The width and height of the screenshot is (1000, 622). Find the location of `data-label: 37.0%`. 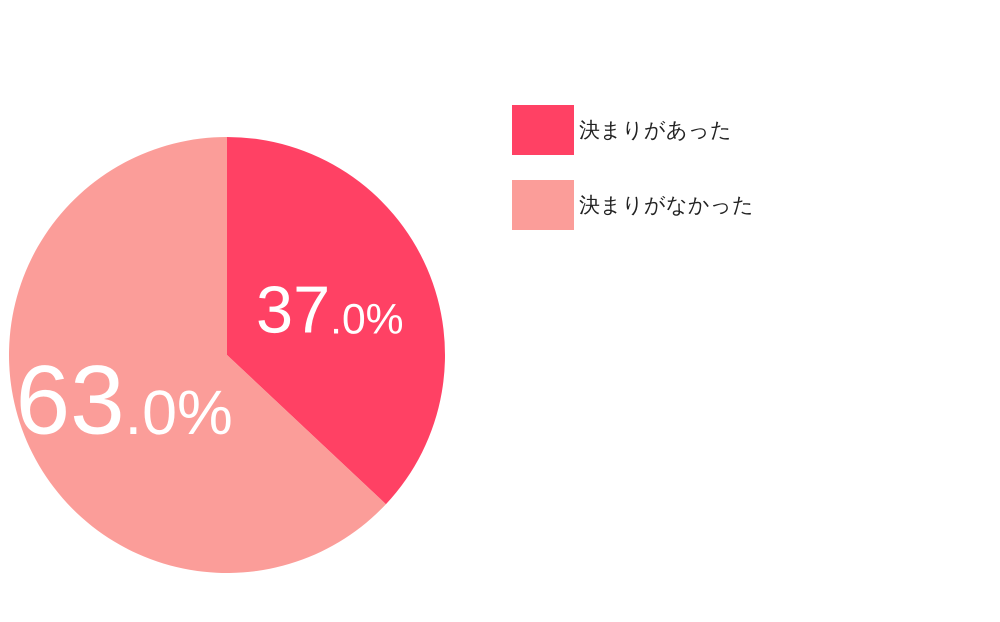

data-label: 37.0% is located at coordinates (330, 310).